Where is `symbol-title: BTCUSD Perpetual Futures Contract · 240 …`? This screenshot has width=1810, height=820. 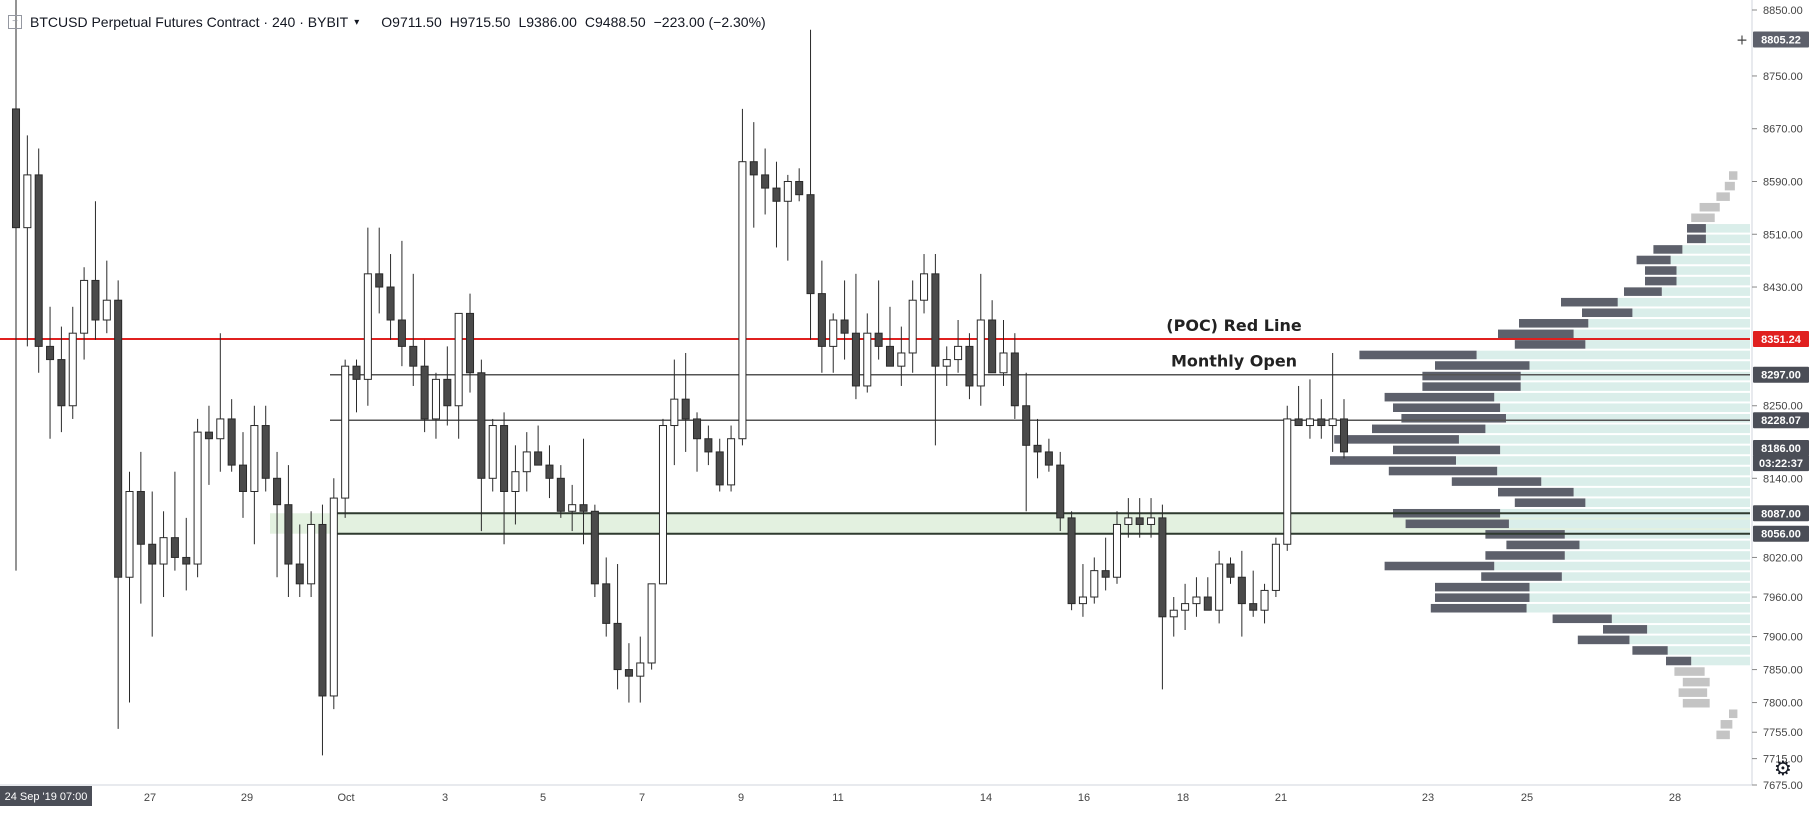
symbol-title: BTCUSD Perpetual Futures Contract · 240 … is located at coordinates (189, 22).